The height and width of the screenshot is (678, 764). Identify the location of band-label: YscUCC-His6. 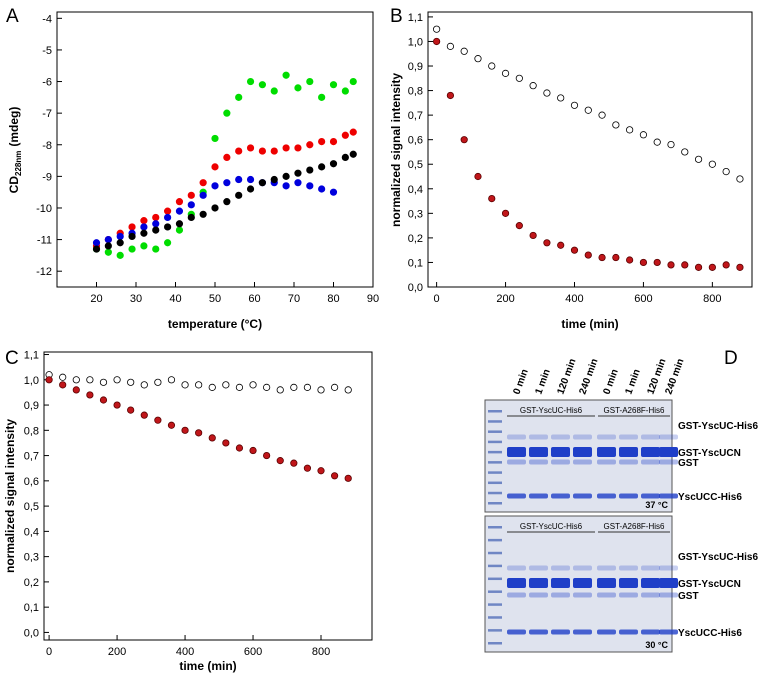
(710, 633).